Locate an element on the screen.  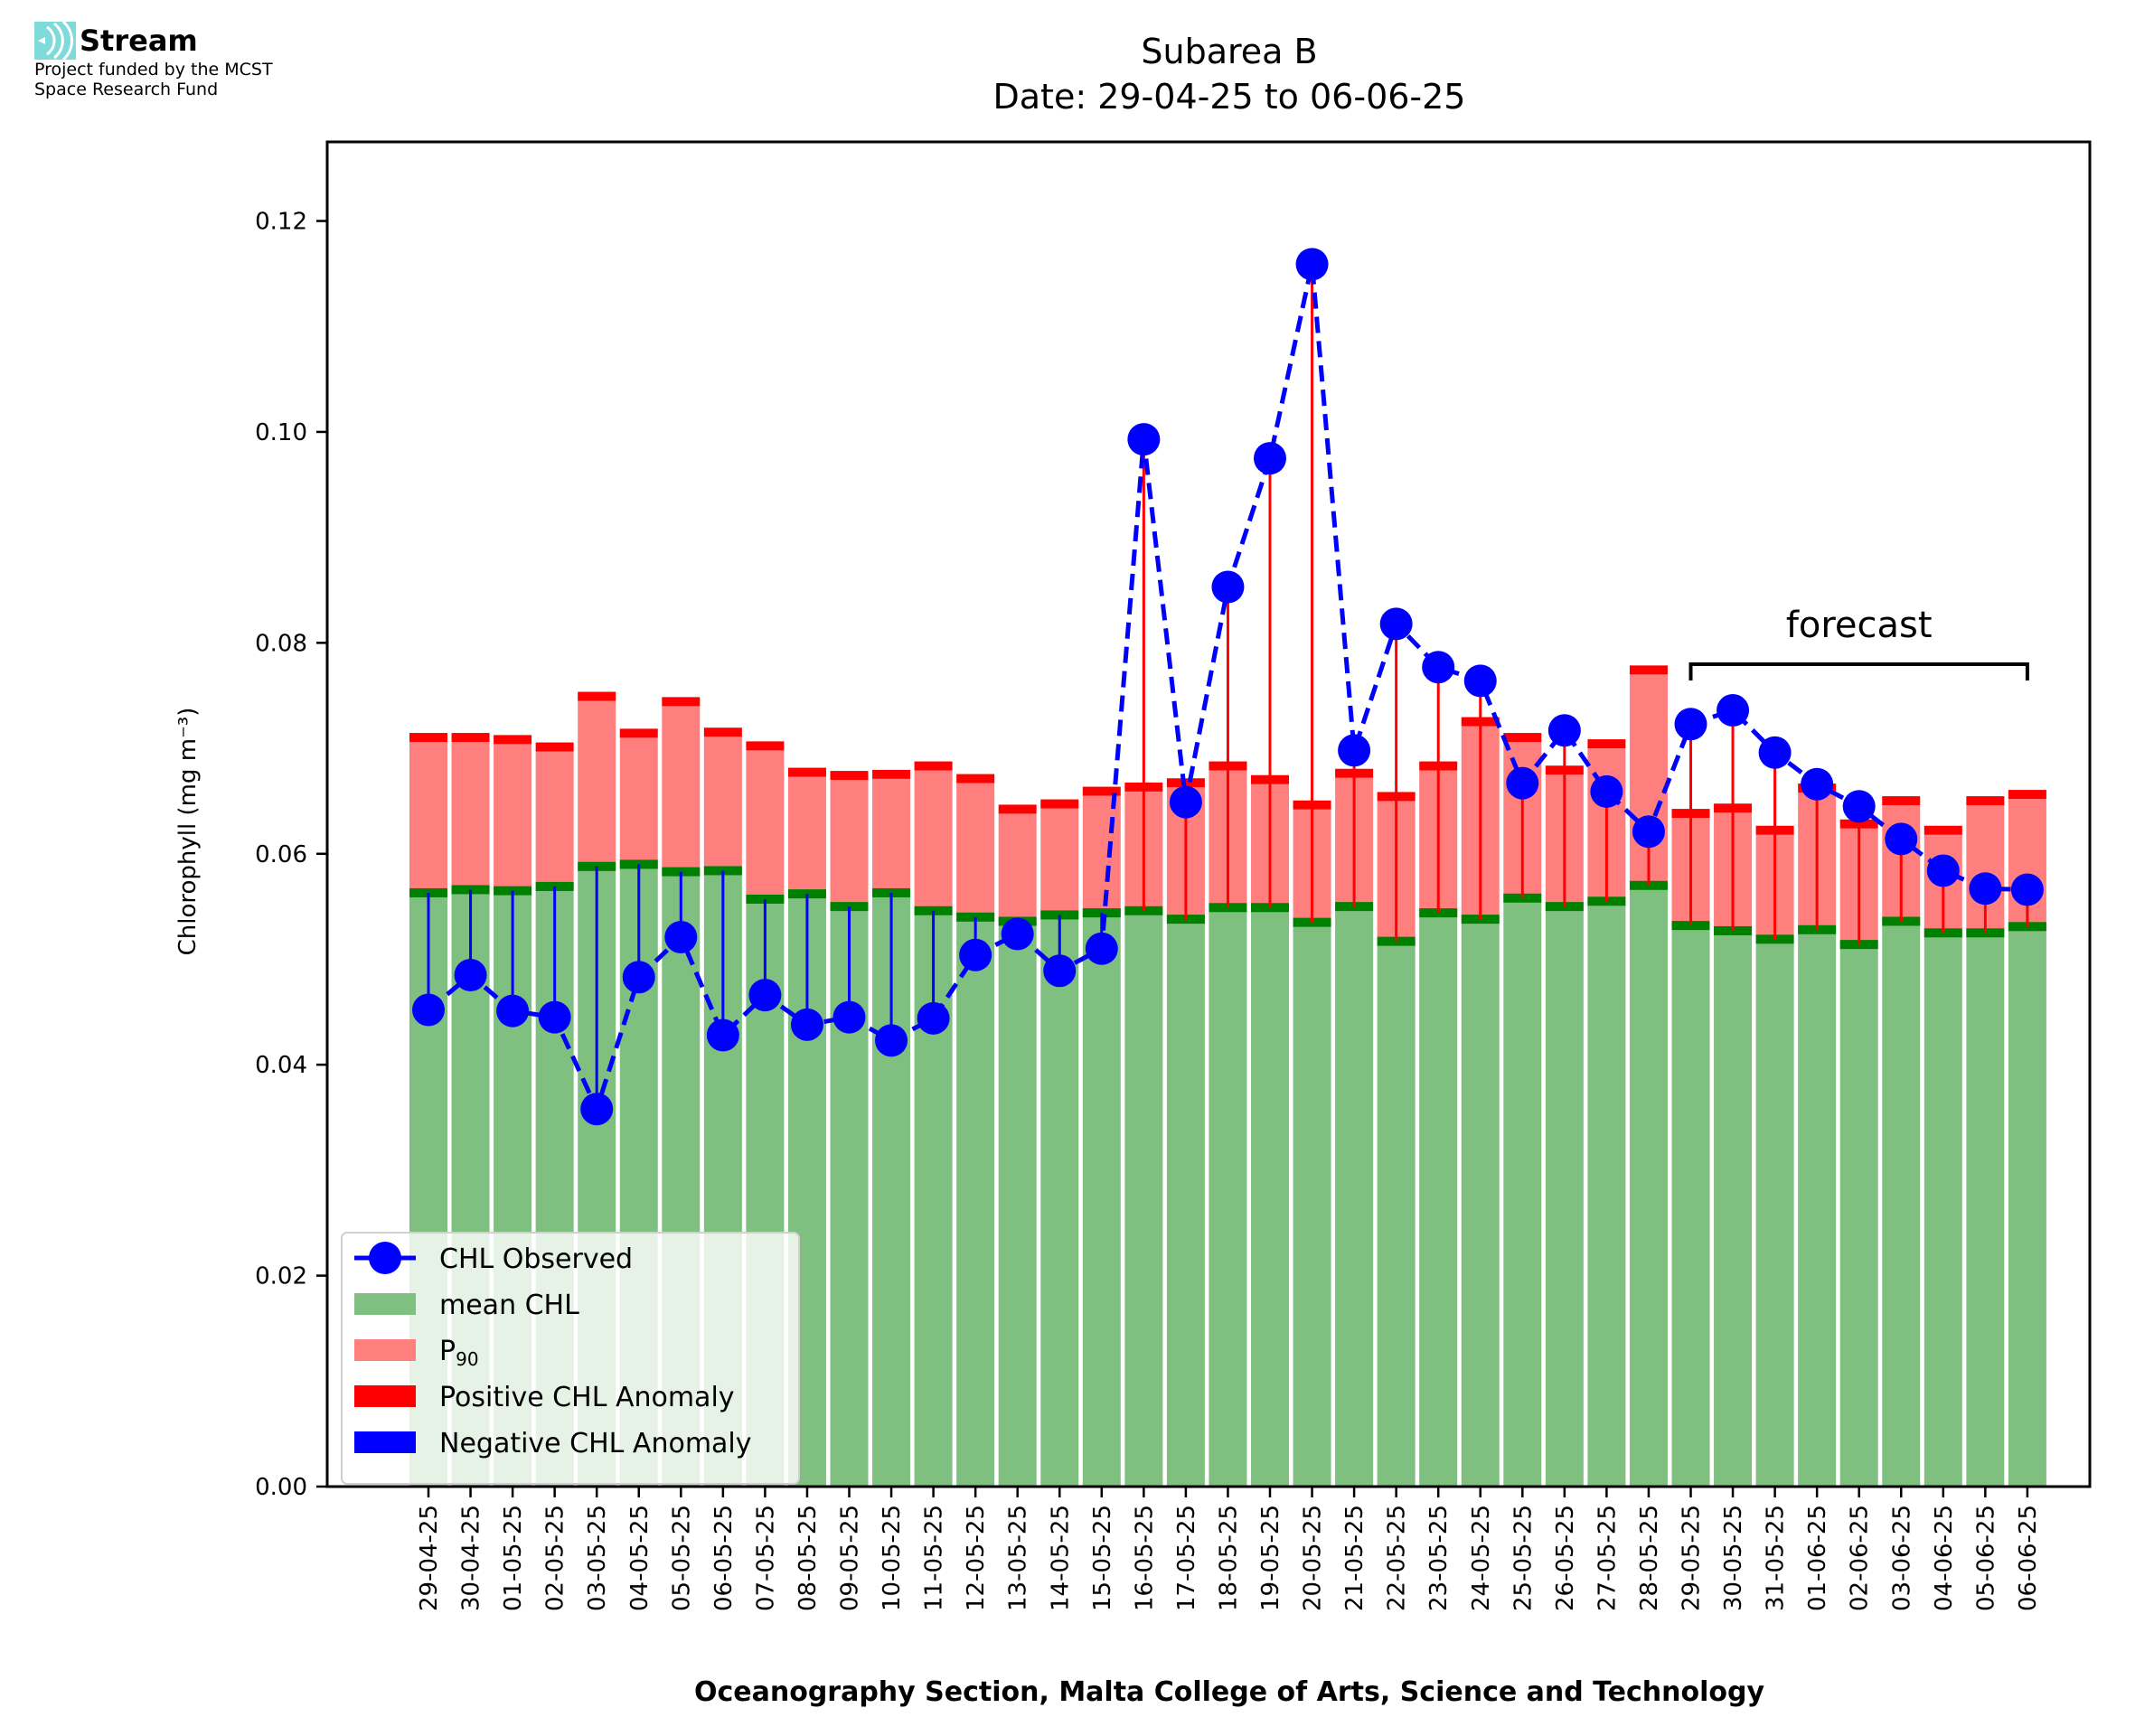
chart-title: Subarea B is located at coordinates (1229, 52).